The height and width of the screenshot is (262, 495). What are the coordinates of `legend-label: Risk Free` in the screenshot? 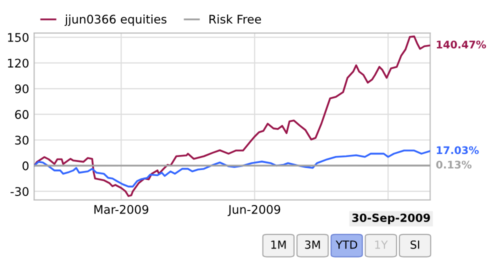 It's located at (235, 19).